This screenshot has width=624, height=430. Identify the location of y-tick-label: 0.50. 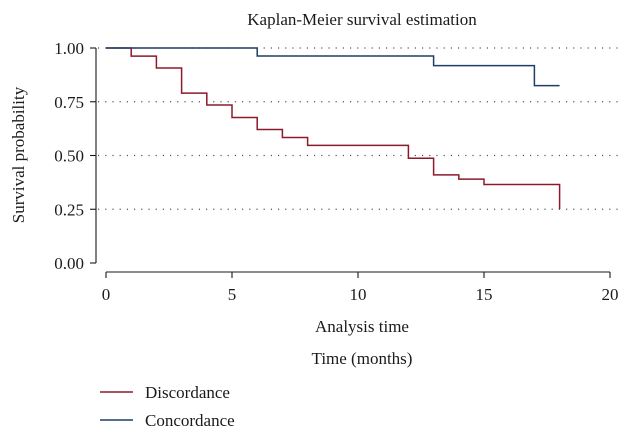
(69, 156).